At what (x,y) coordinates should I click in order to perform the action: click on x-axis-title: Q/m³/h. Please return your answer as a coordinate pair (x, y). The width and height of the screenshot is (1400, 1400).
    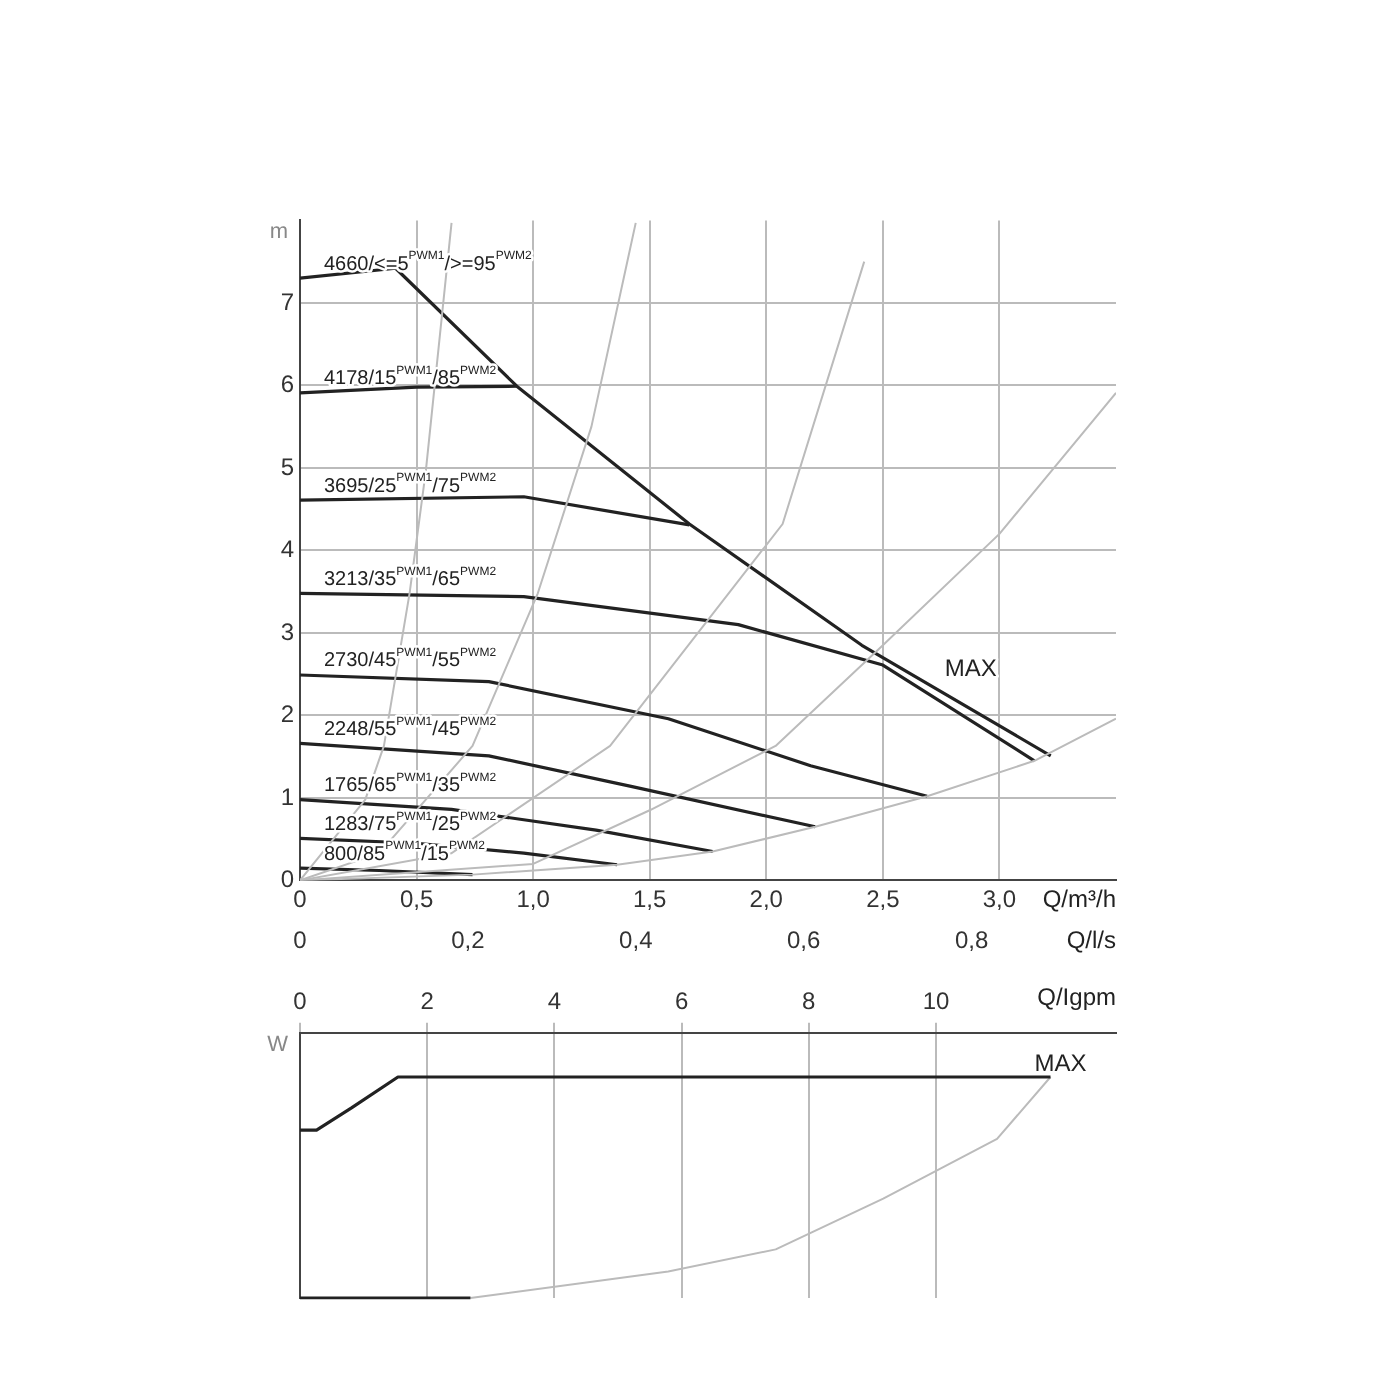
    Looking at the image, I should click on (1079, 899).